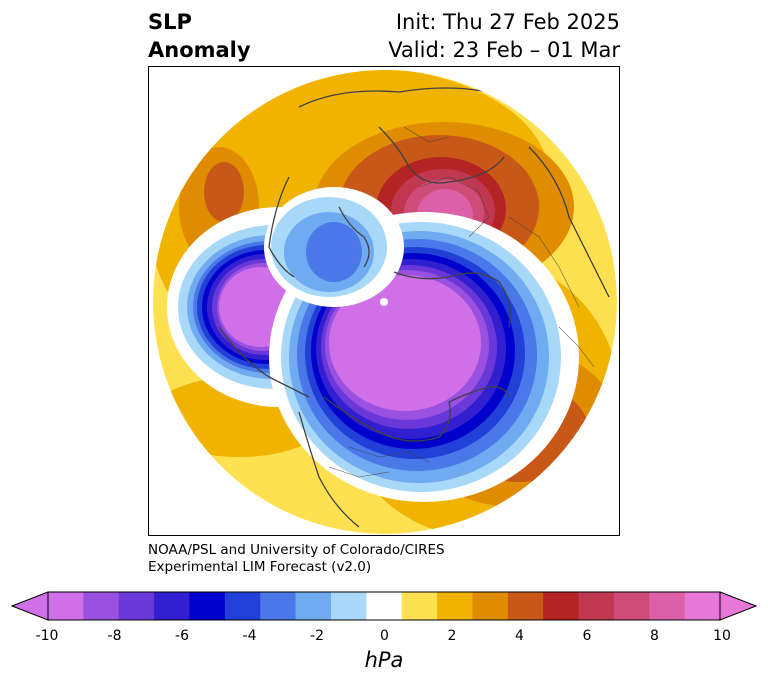  What do you see at coordinates (654, 636) in the screenshot?
I see `colorbar-tick-label: 8` at bounding box center [654, 636].